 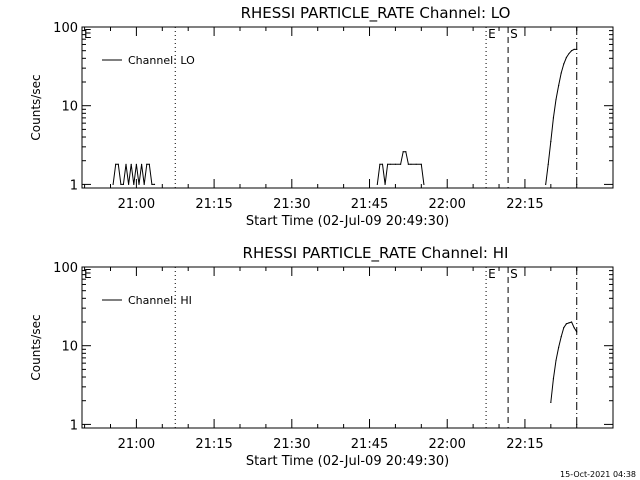 I want to click on chart-1-title: RHESSI PARTICLE_RATE Channel: LO, so click(x=376, y=13).